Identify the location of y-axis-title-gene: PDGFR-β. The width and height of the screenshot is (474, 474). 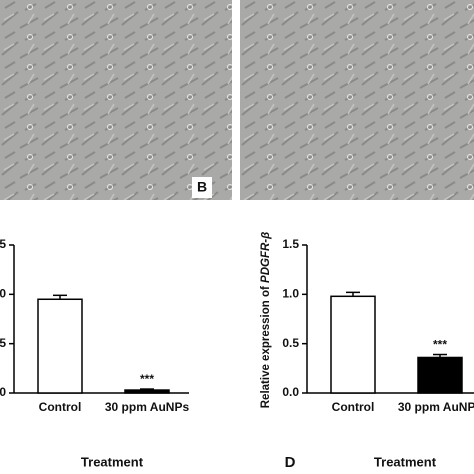
(266, 257).